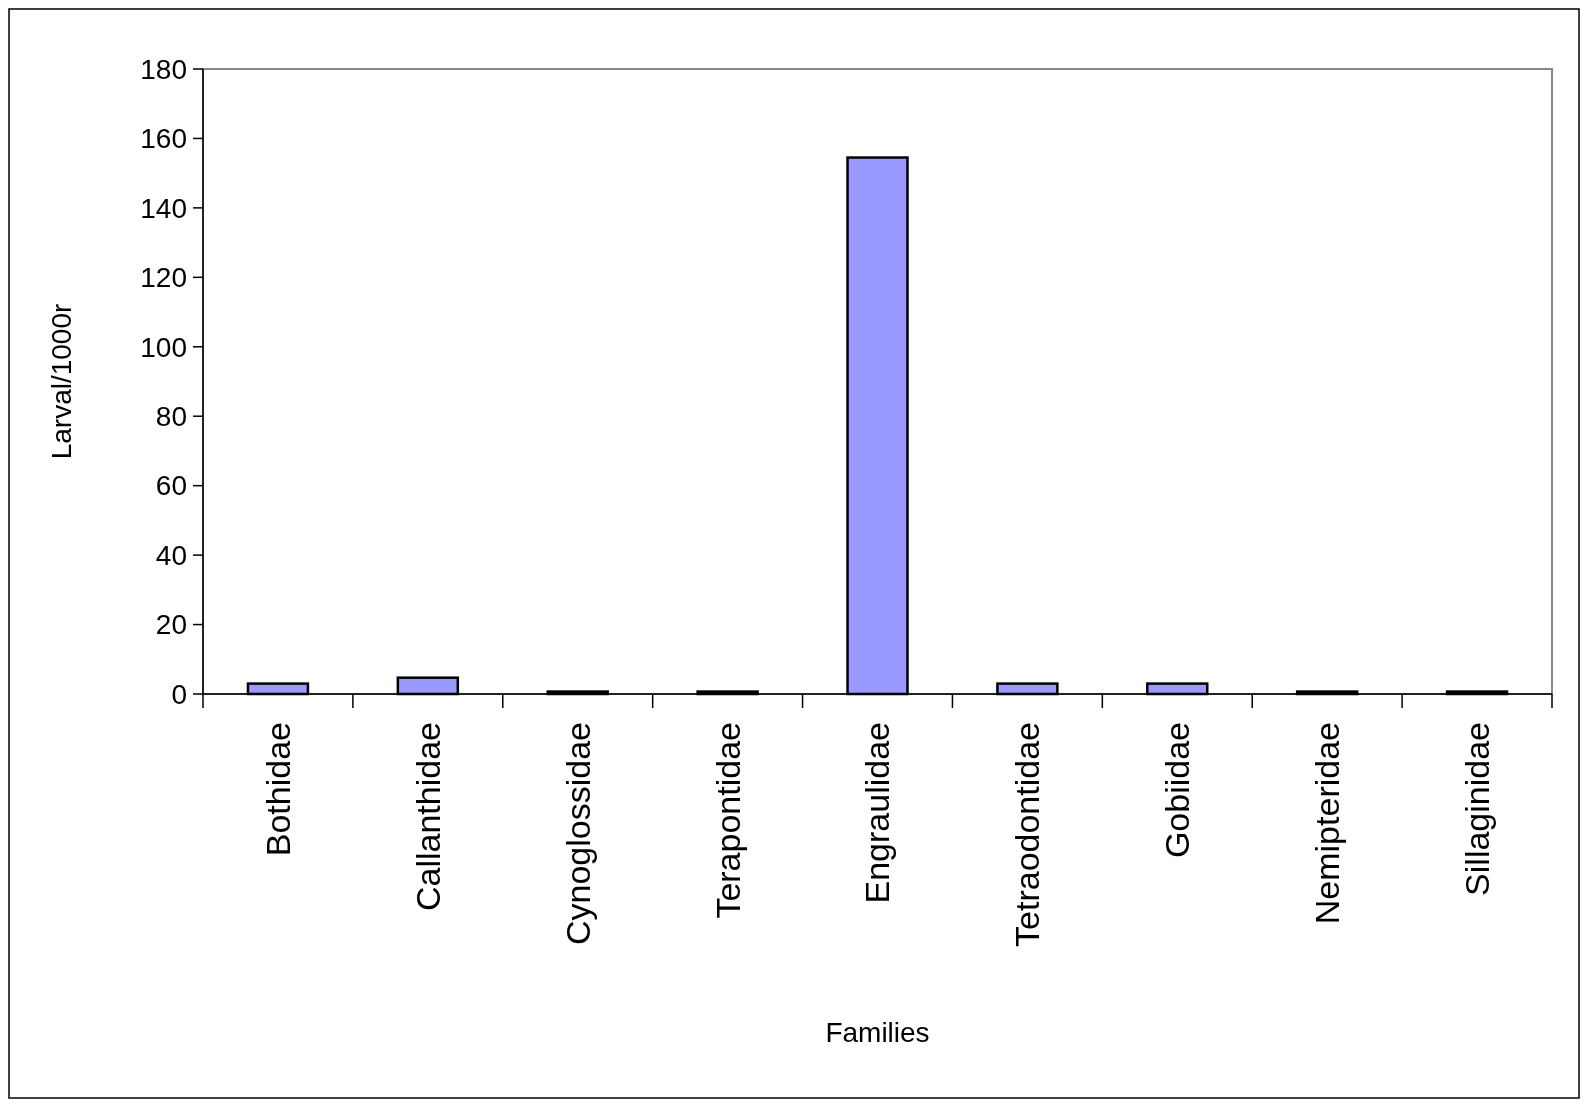 Image resolution: width=1588 pixels, height=1107 pixels. I want to click on x-tick-label: Gobiidae, so click(1177, 790).